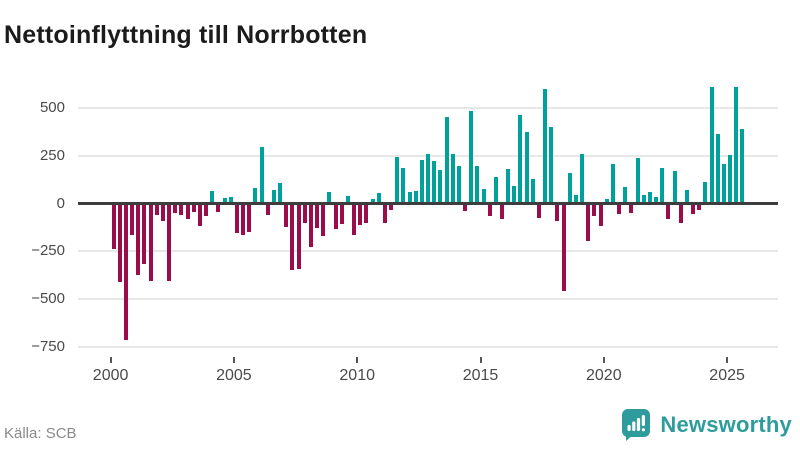  Describe the element at coordinates (384, 214) in the screenshot. I see `bar-2011-Q1` at that location.